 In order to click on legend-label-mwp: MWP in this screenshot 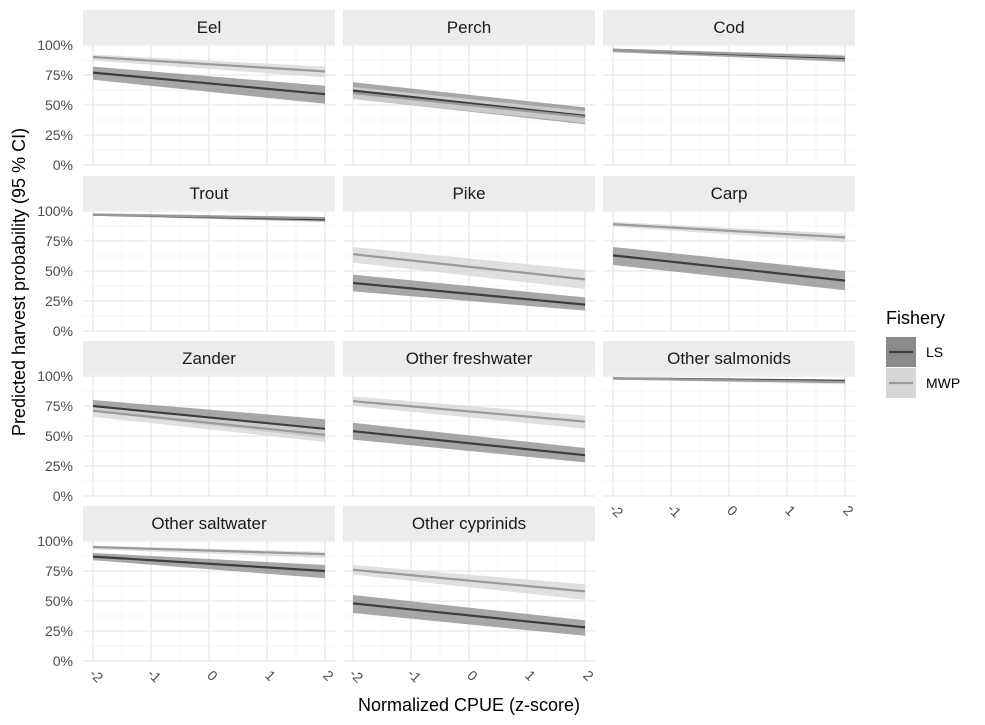, I will do `click(943, 383)`.